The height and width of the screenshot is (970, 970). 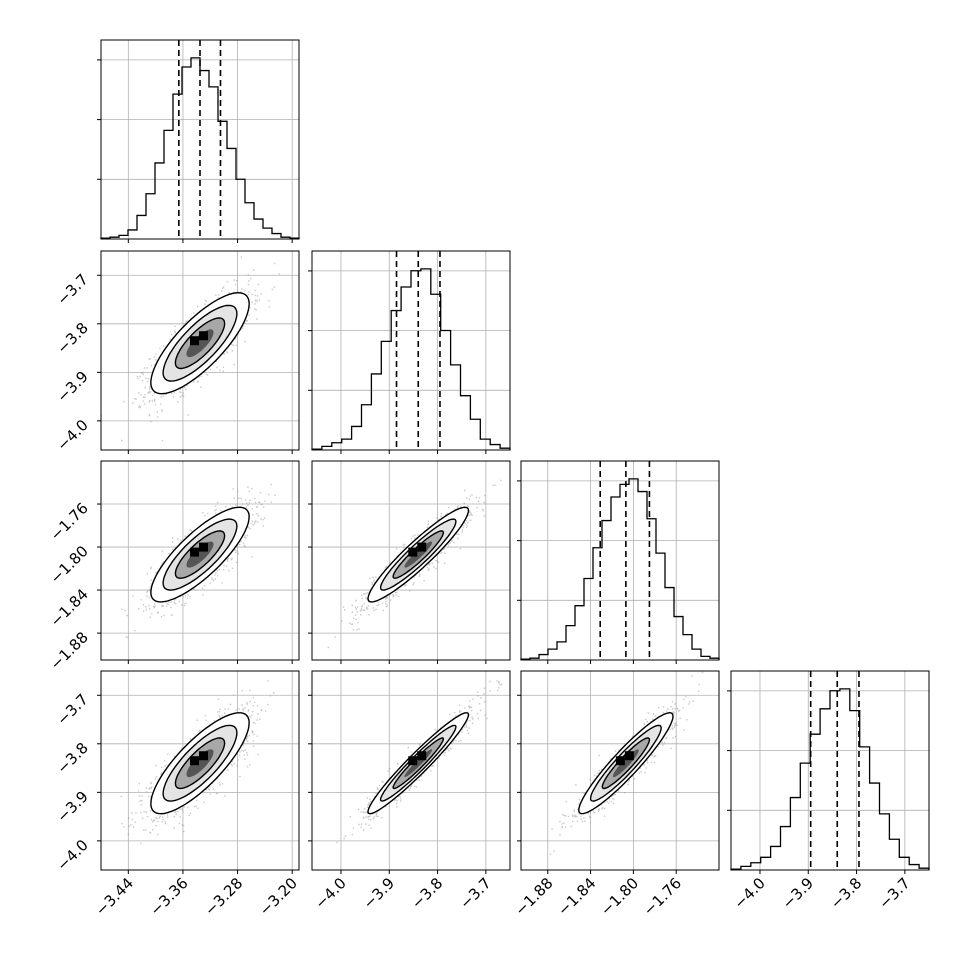 I want to click on x-tick-labels-col-3: −4.0 −3.9 −3.8 −3.7, so click(x=821, y=893).